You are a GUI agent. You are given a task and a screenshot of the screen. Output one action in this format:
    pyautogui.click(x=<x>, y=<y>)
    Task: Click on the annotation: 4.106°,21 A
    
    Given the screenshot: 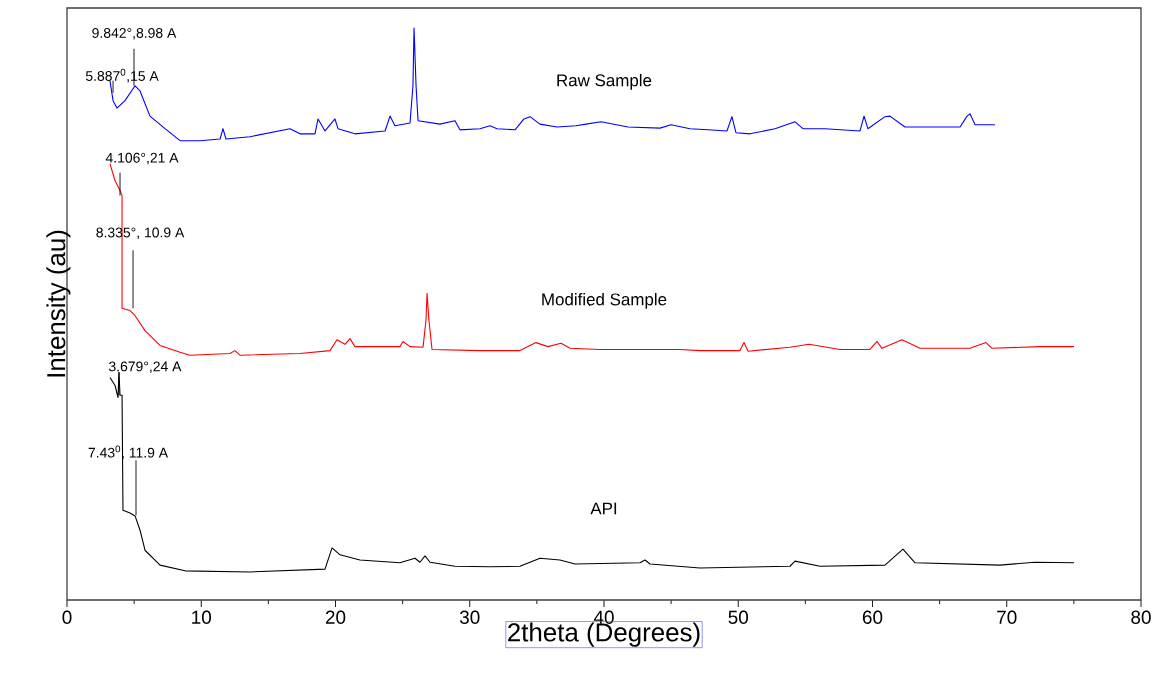 What is the action you would take?
    pyautogui.click(x=142, y=158)
    